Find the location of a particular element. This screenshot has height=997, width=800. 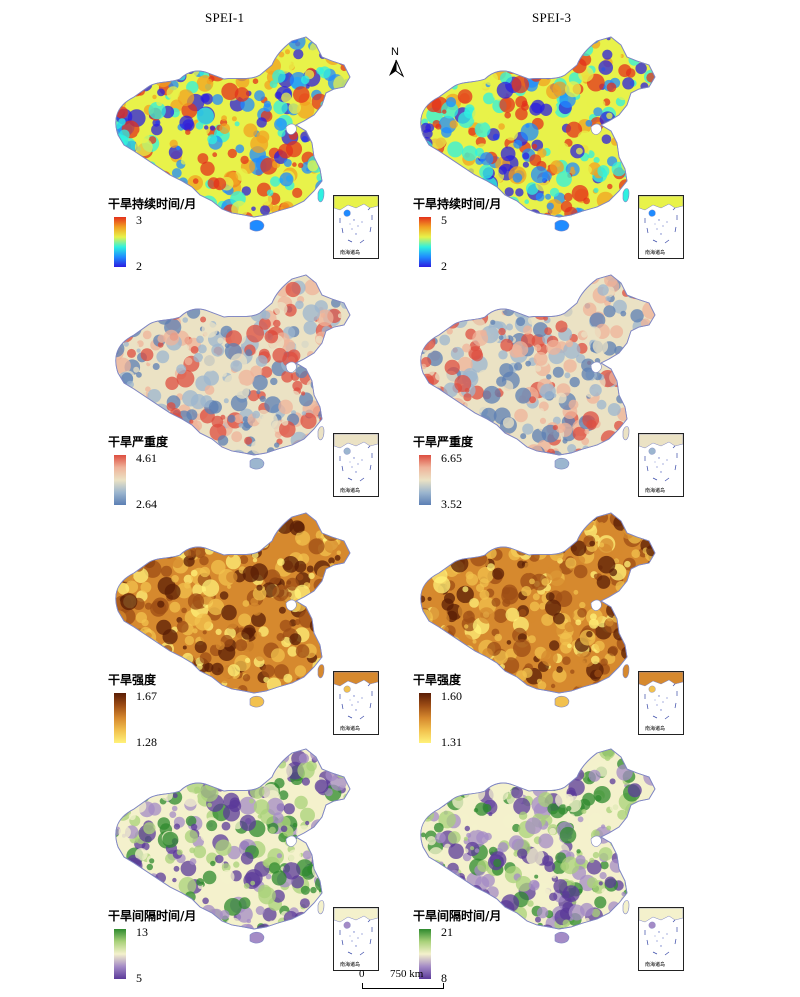

legend-max: 6.65 is located at coordinates (451, 458).